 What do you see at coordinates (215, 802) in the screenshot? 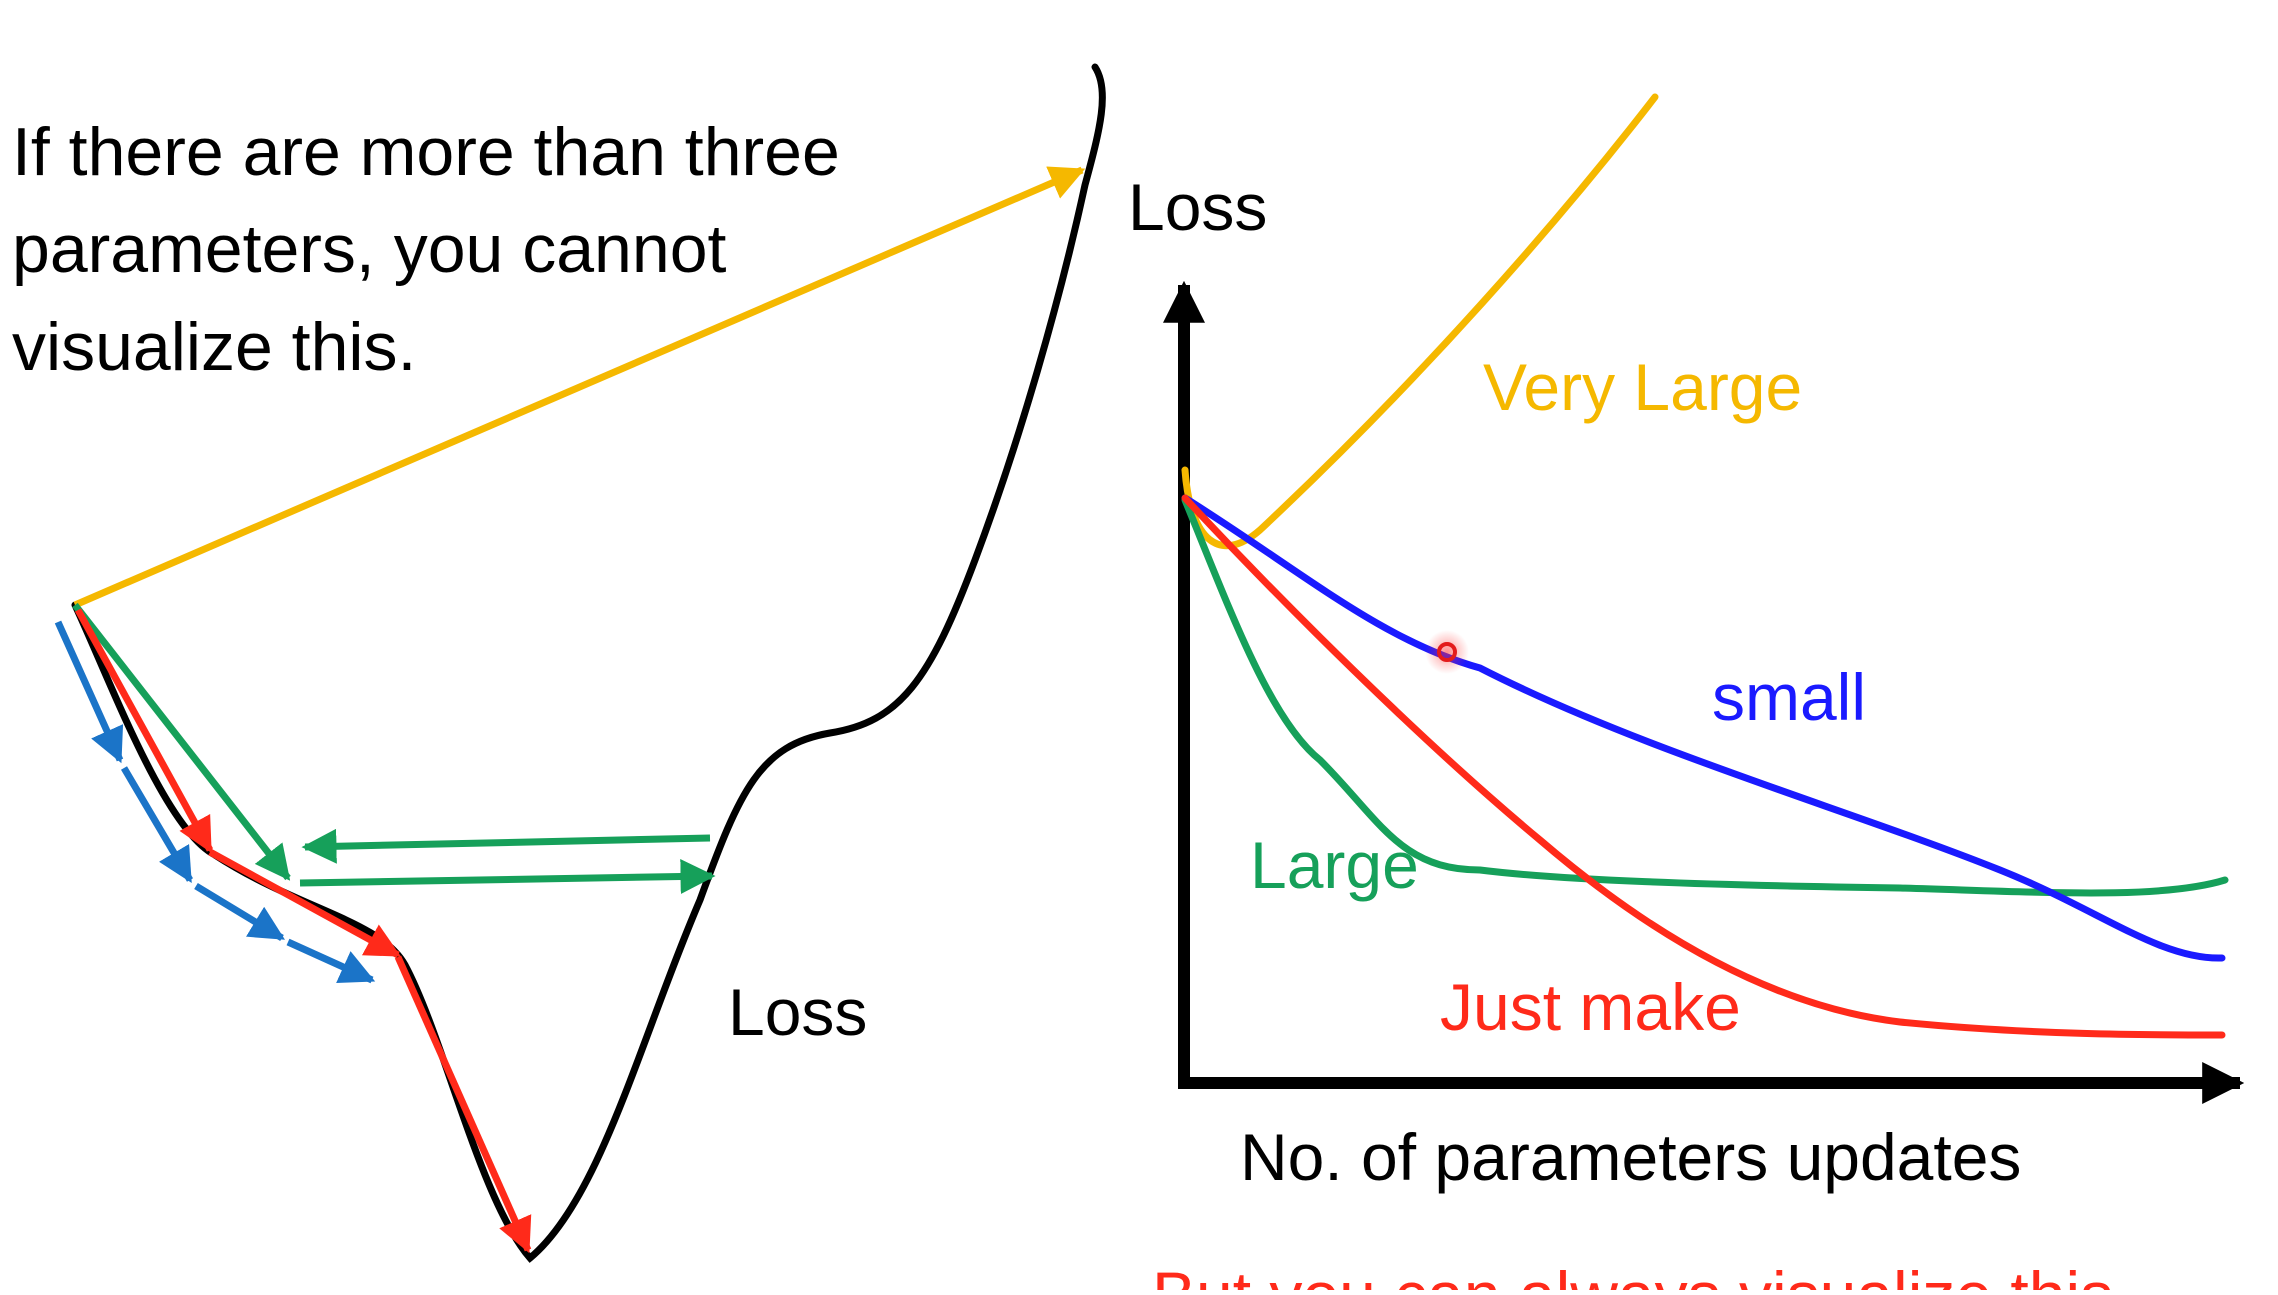
I see `small-step-arrows` at bounding box center [215, 802].